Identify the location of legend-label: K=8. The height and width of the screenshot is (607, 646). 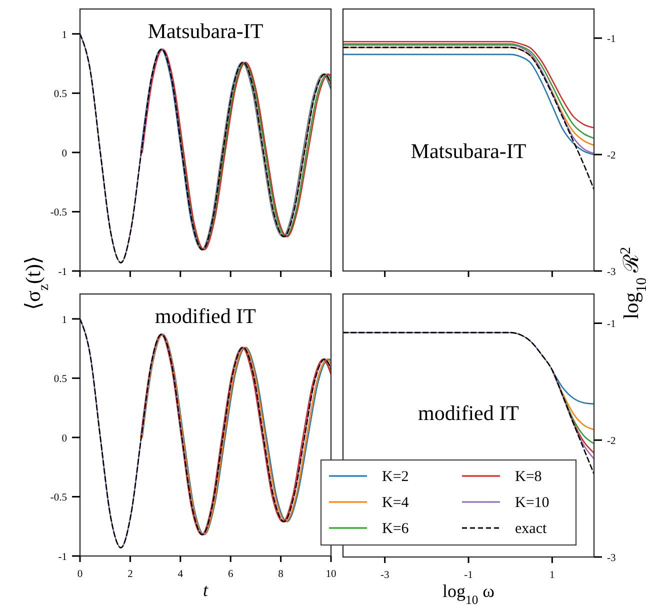
(528, 477).